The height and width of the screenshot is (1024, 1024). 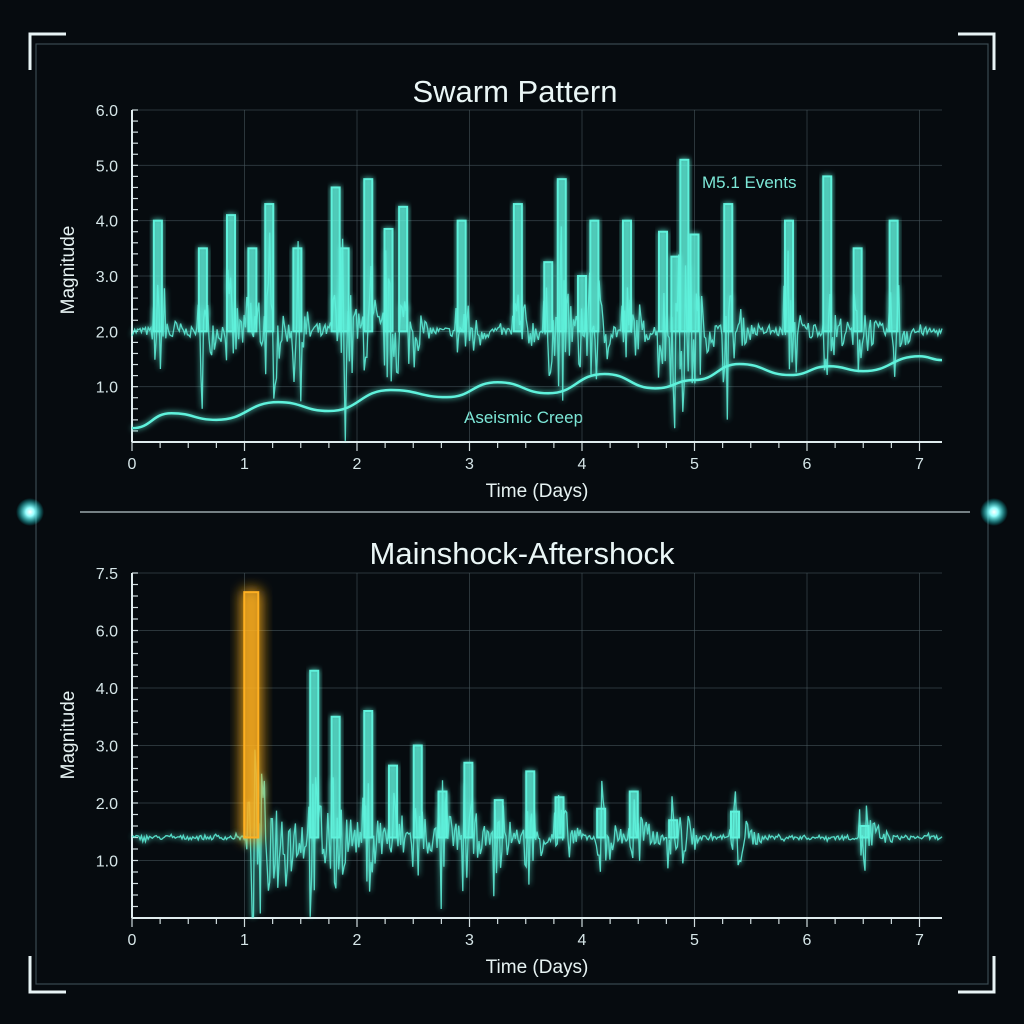 What do you see at coordinates (523, 417) in the screenshot?
I see `annotation-creep: Aseismic Creep` at bounding box center [523, 417].